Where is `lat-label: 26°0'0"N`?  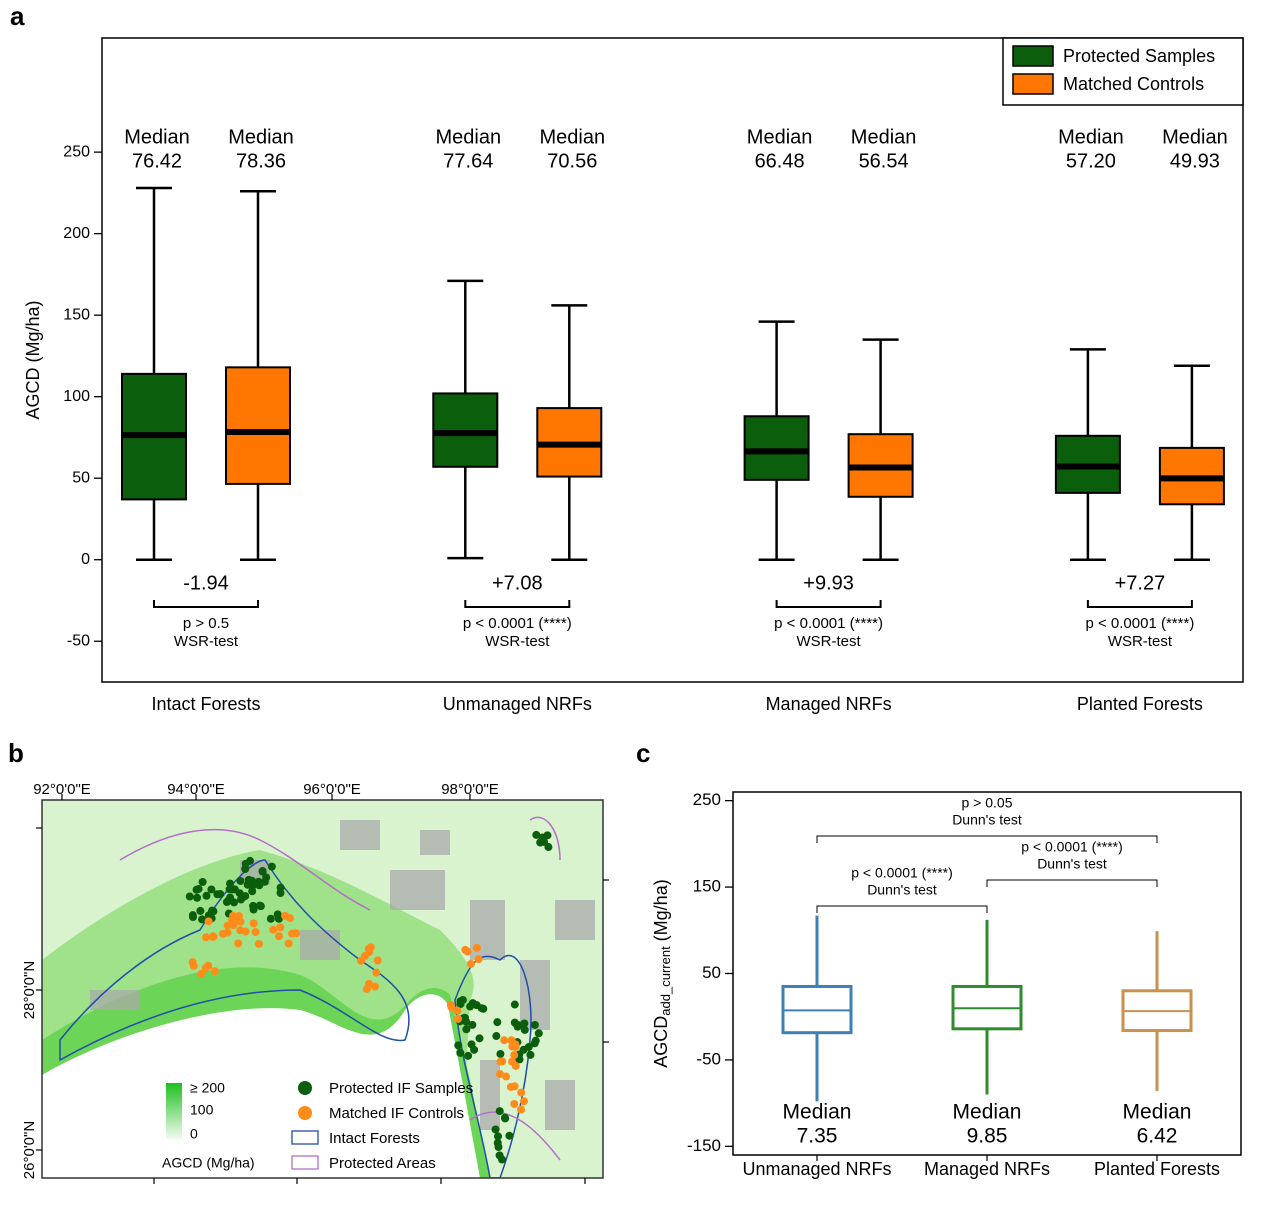 lat-label: 26°0'0"N is located at coordinates (29, 1150).